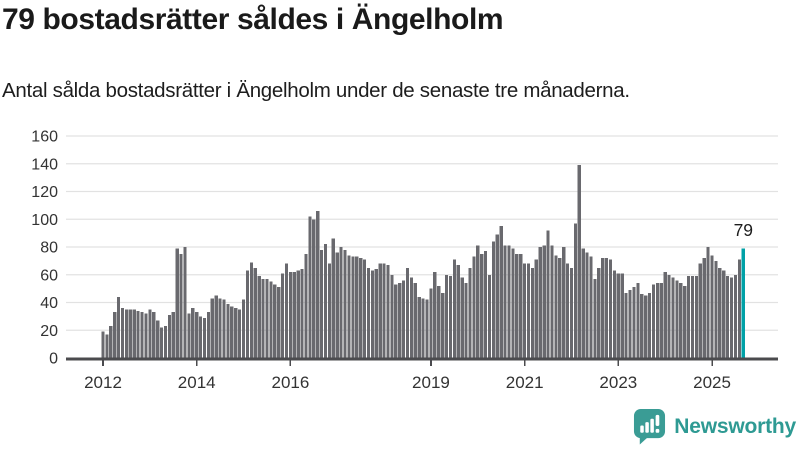  Describe the element at coordinates (49, 303) in the screenshot. I see `y-tick-label: 40` at that location.